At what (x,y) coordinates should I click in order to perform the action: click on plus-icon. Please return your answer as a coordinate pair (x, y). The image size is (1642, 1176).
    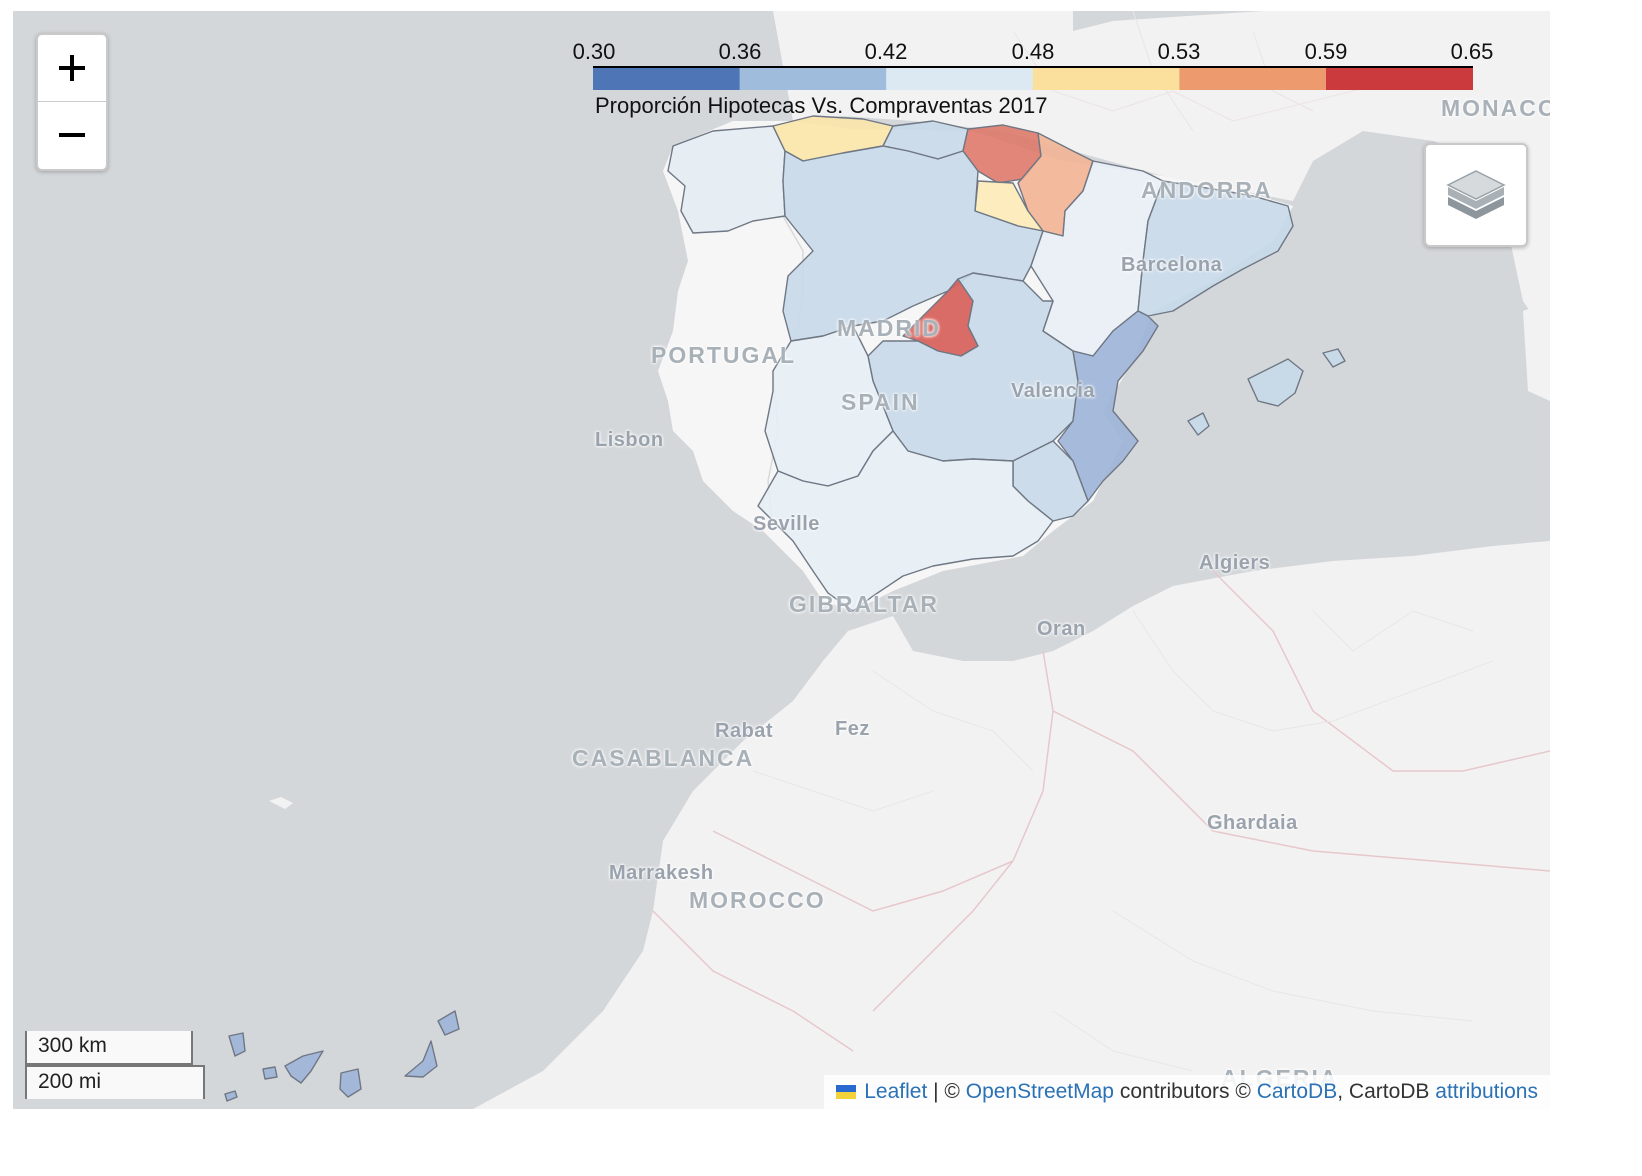
    Looking at the image, I should click on (72, 68).